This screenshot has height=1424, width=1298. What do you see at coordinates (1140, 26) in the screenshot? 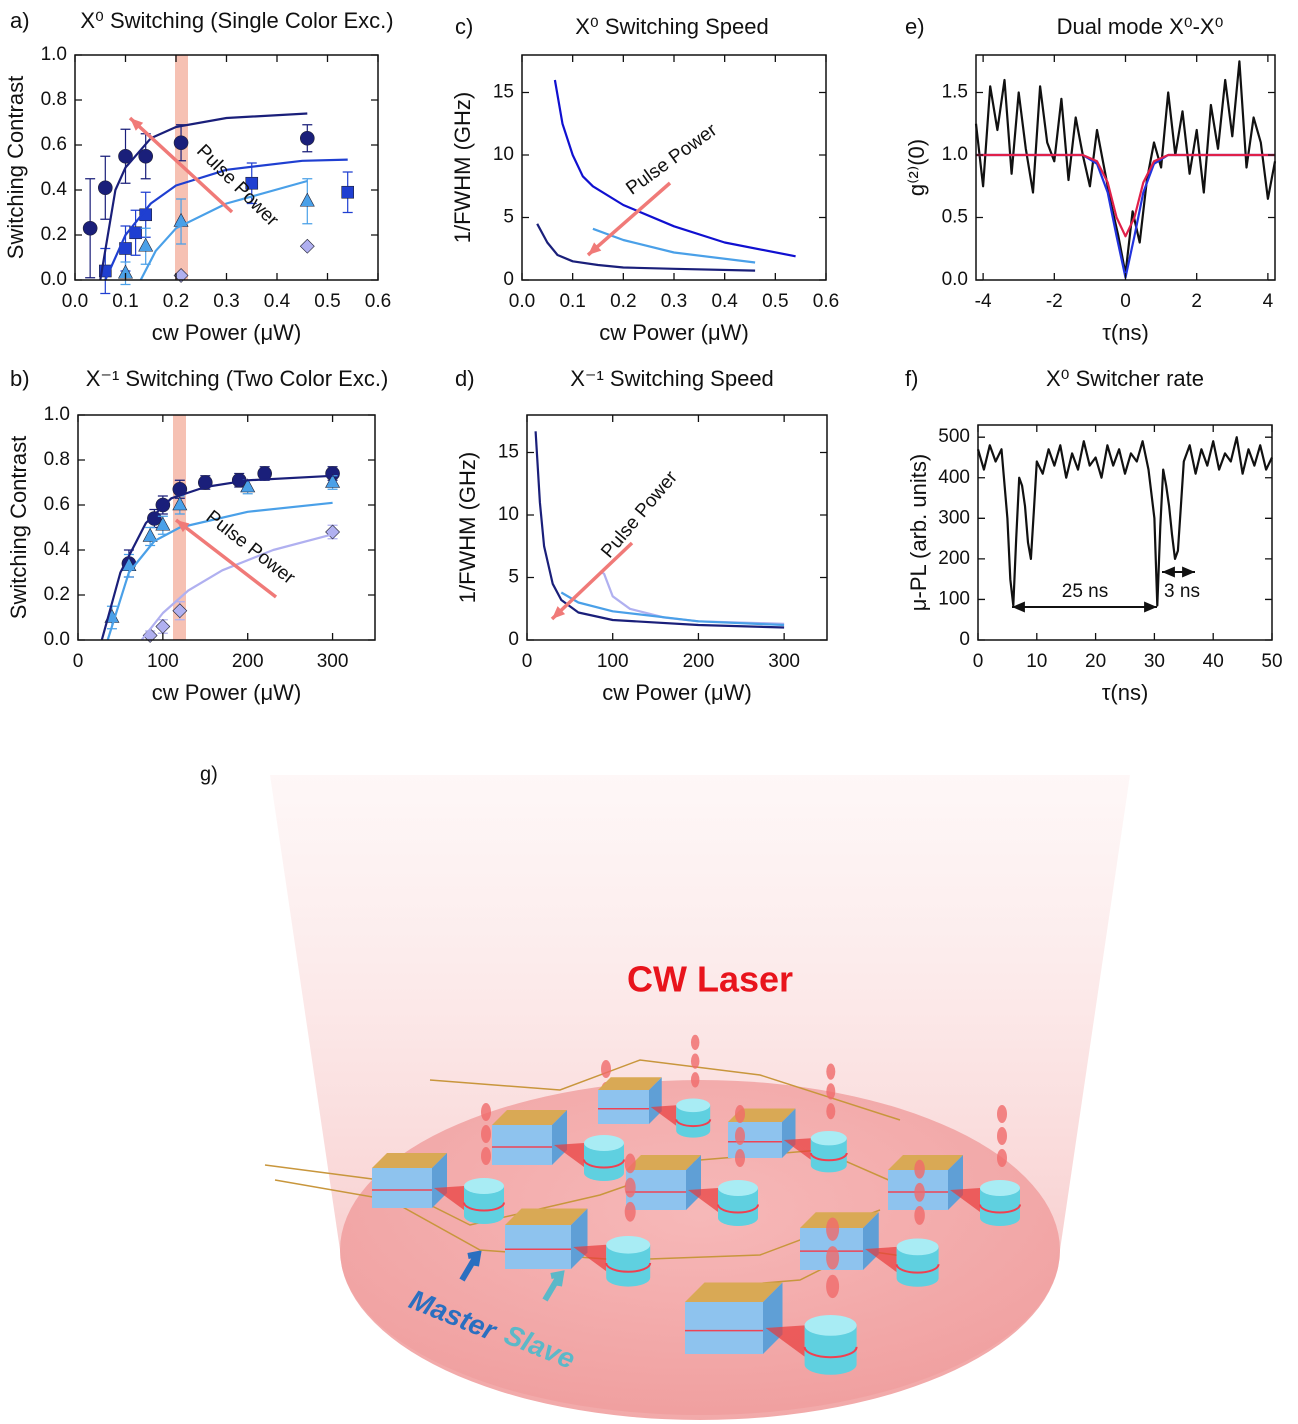
I see `chart-title: Dual mode X⁰-X⁰` at bounding box center [1140, 26].